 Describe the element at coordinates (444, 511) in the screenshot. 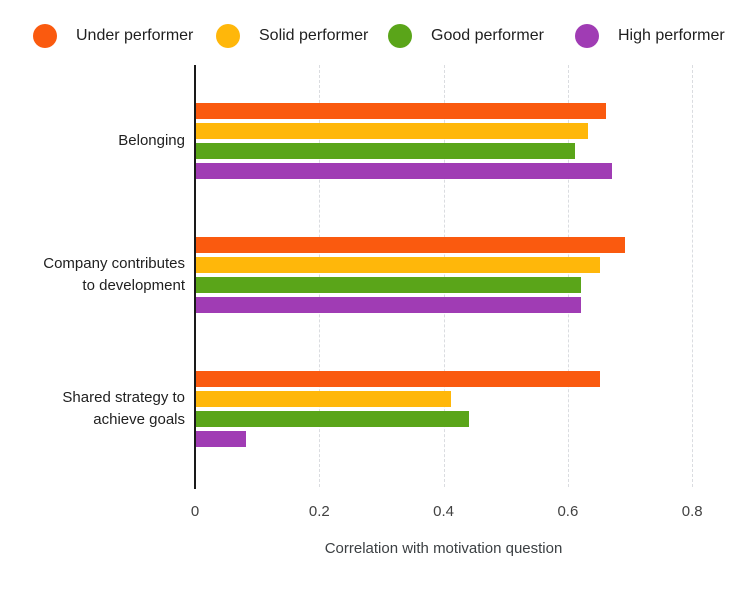

I see `x-tick-label: 0.4` at that location.